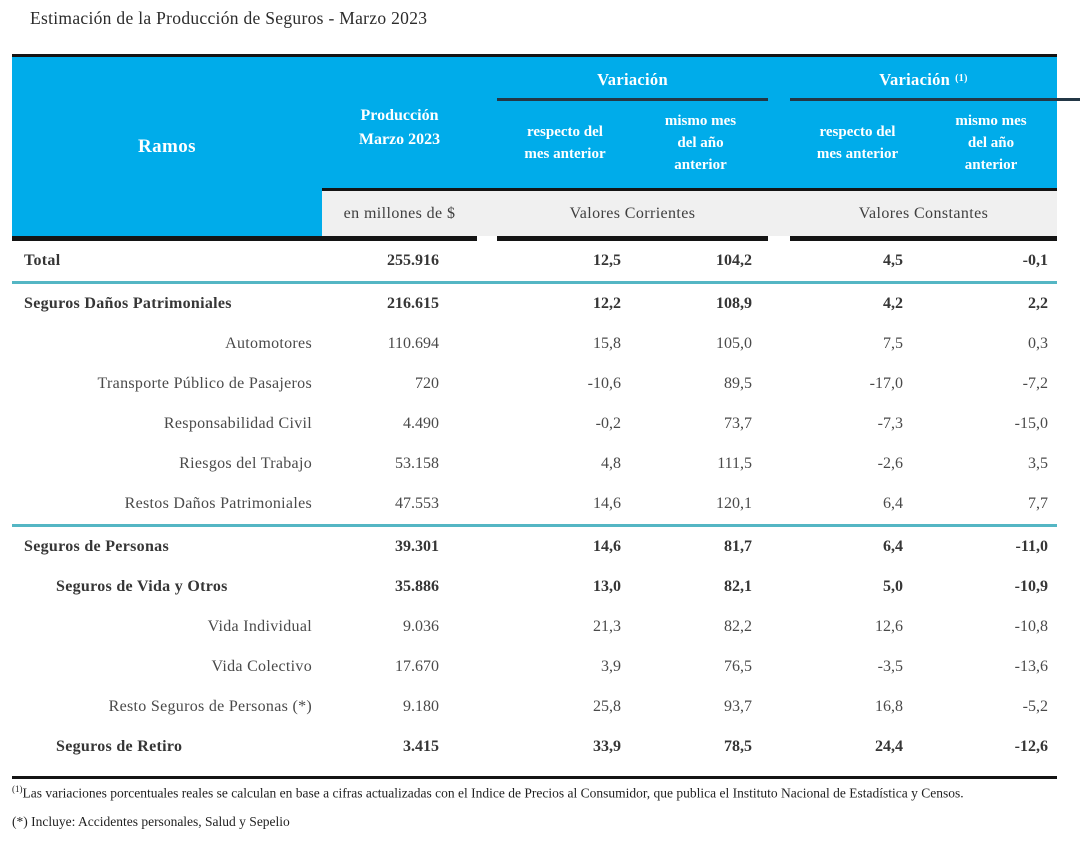 This screenshot has width=1080, height=858. What do you see at coordinates (738, 746) in the screenshot?
I see `value-cell-vc2: 78,5` at bounding box center [738, 746].